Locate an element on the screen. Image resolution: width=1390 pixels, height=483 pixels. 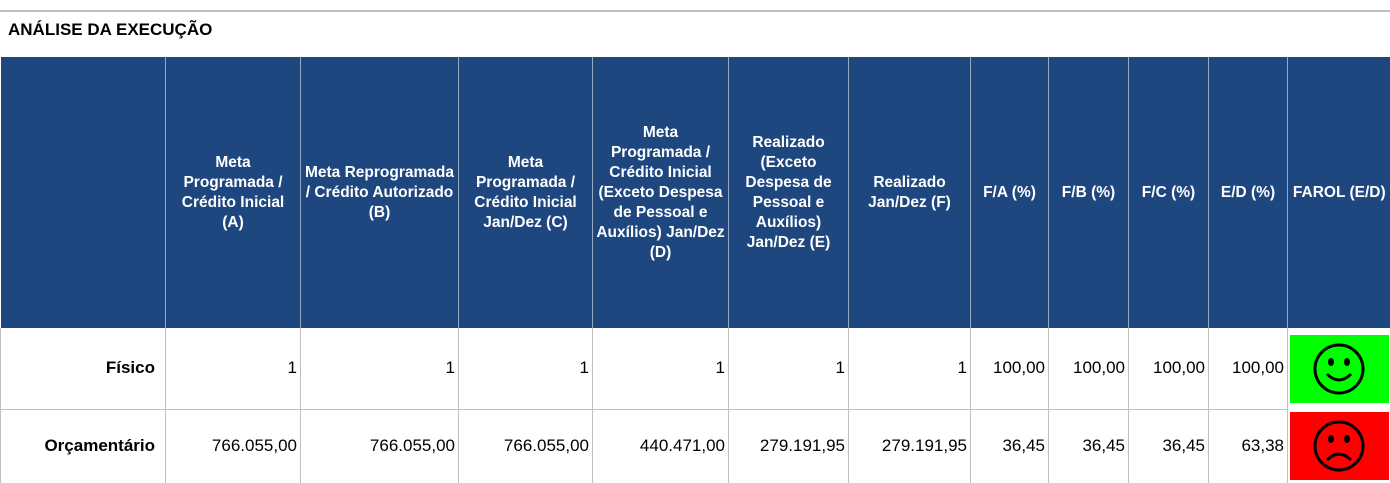
header-cell: F/A (%) is located at coordinates (1010, 192).